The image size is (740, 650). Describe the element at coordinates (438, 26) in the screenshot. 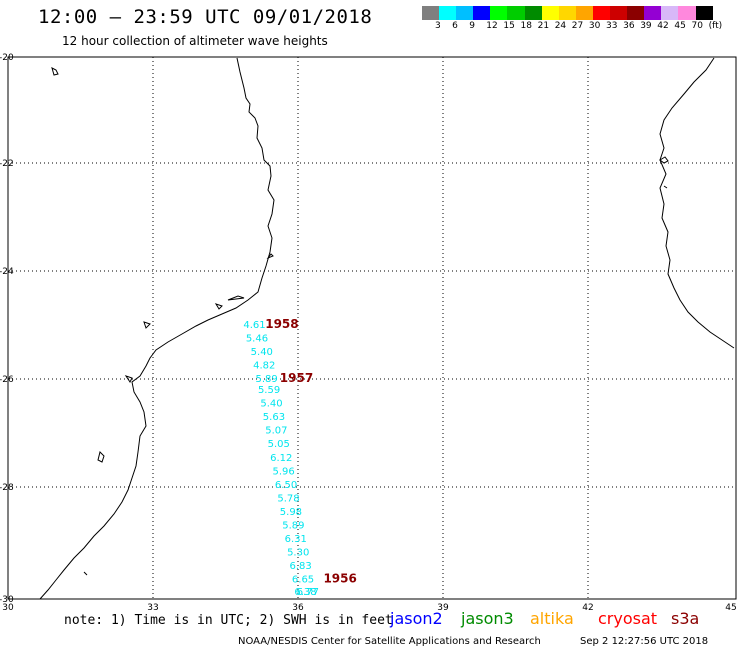

I see `legend-label: 3` at that location.